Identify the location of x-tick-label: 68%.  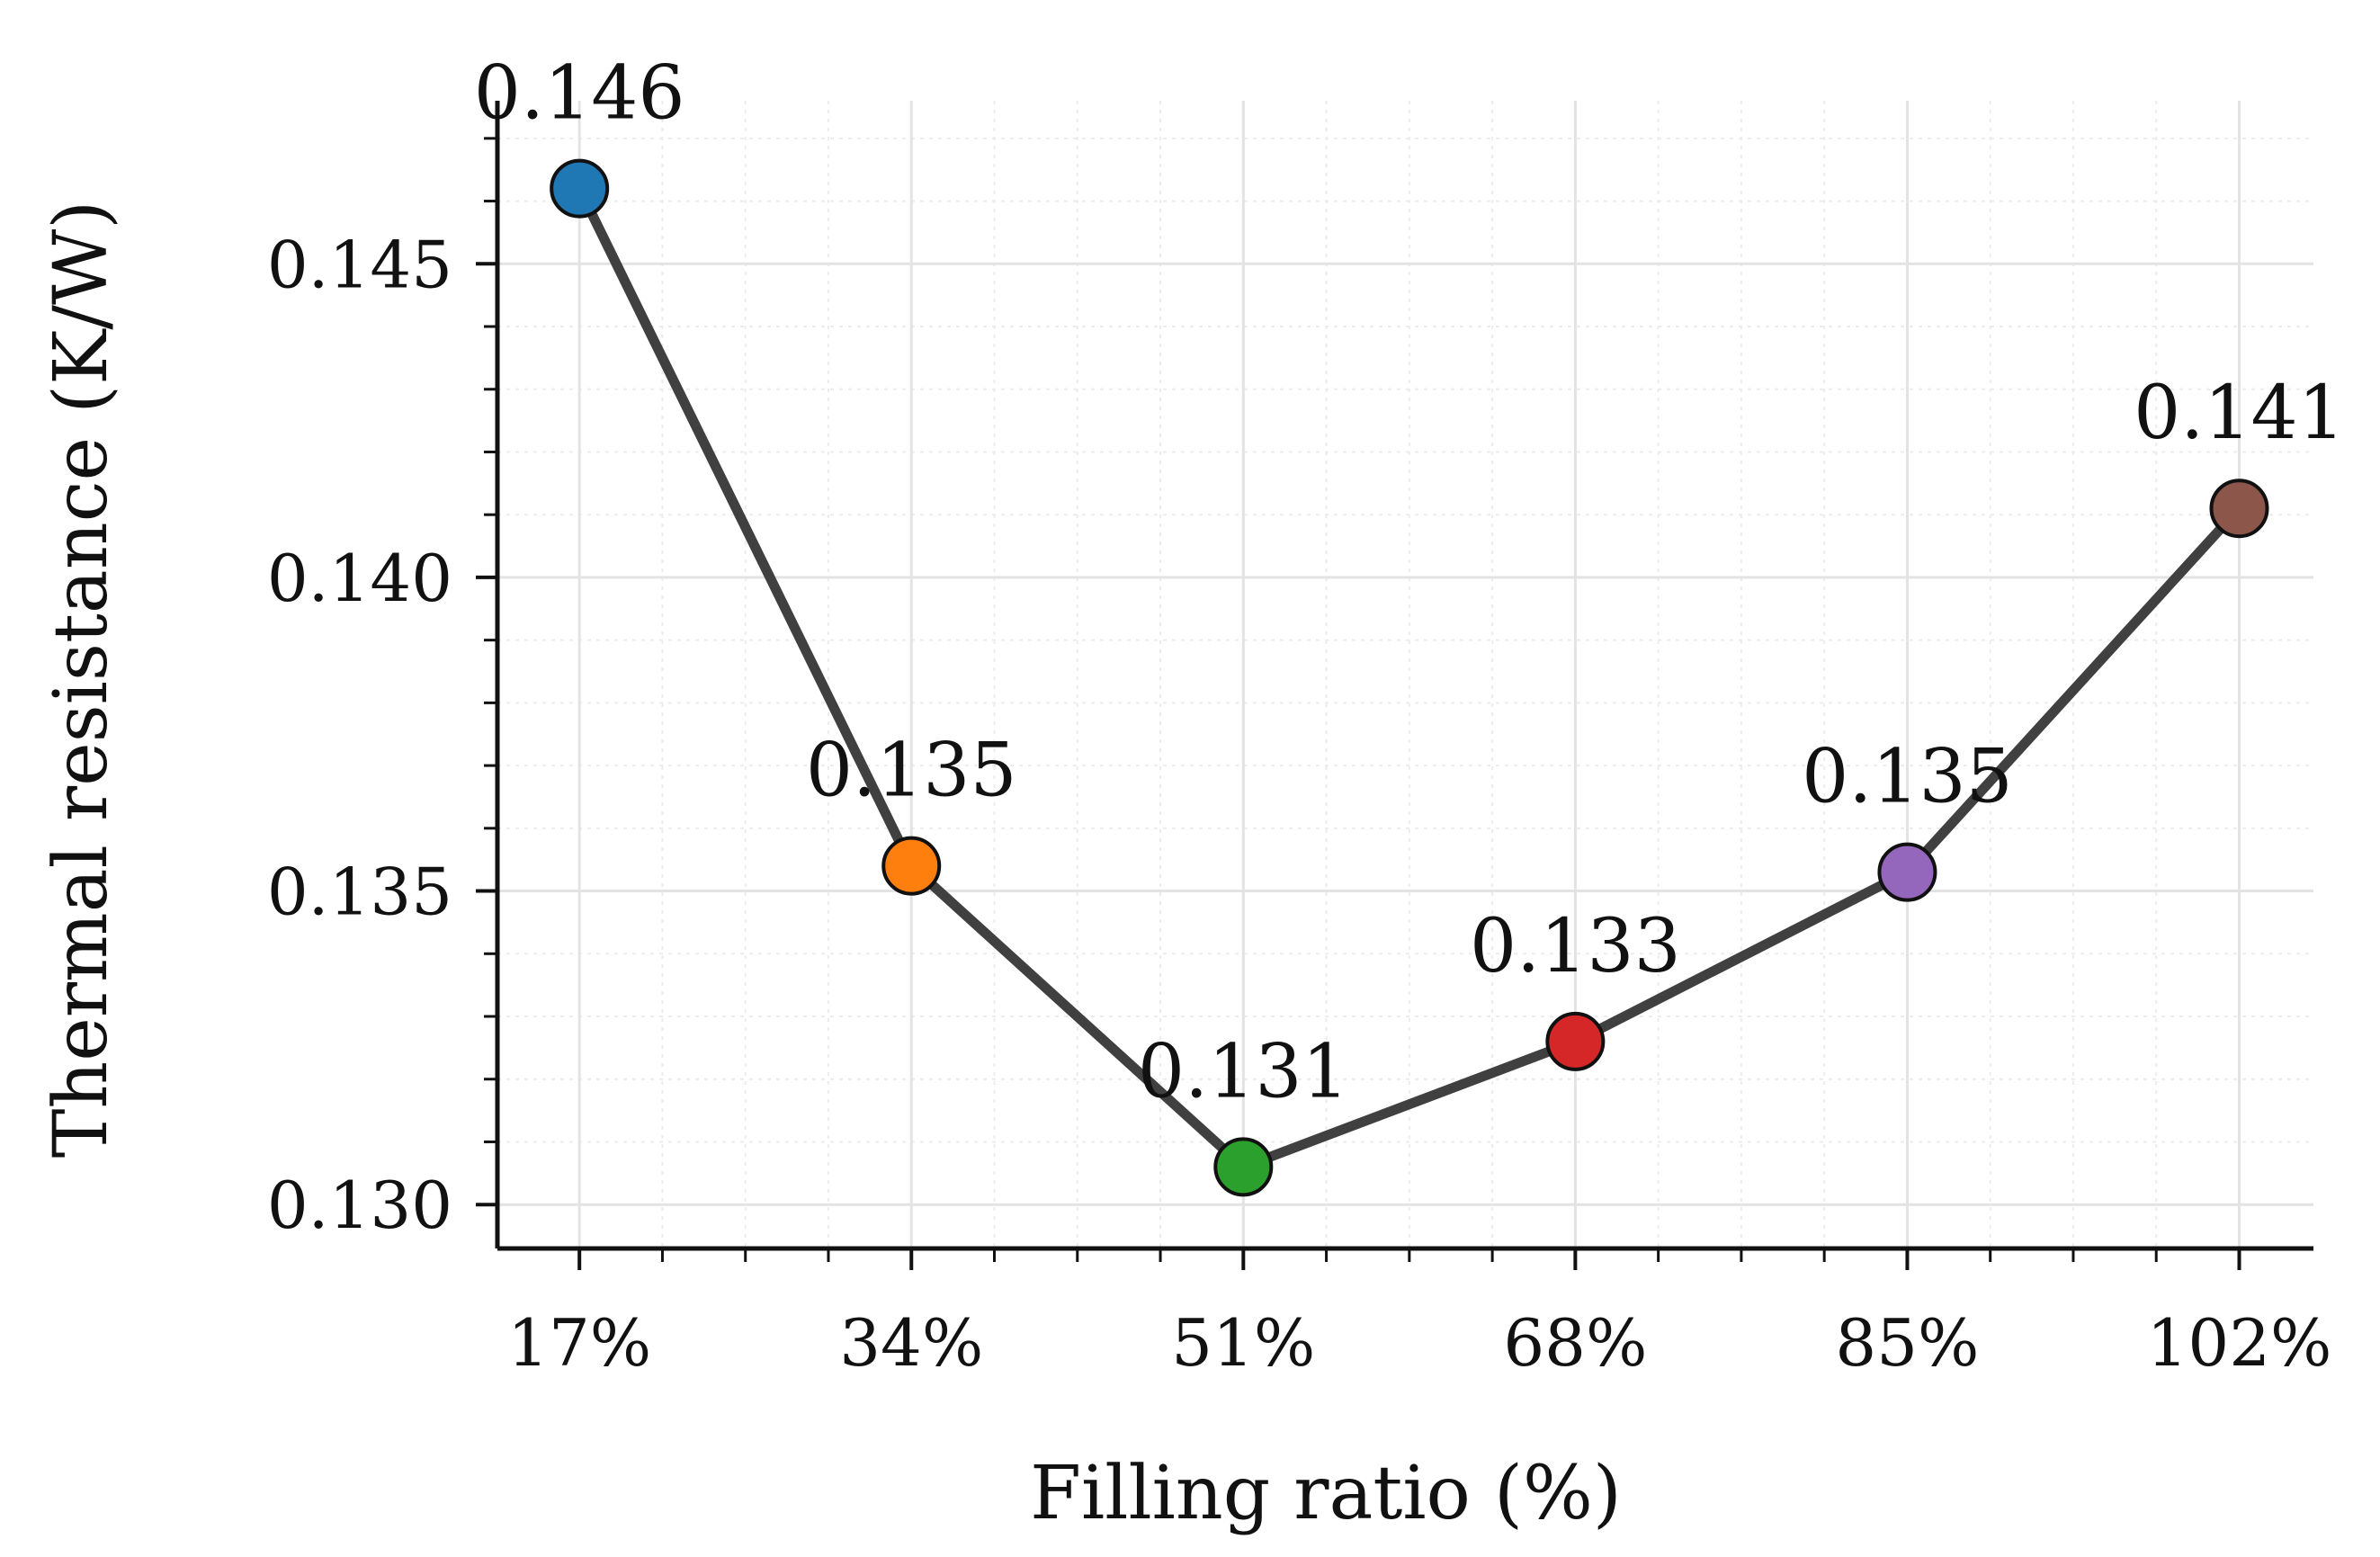
(1575, 1343).